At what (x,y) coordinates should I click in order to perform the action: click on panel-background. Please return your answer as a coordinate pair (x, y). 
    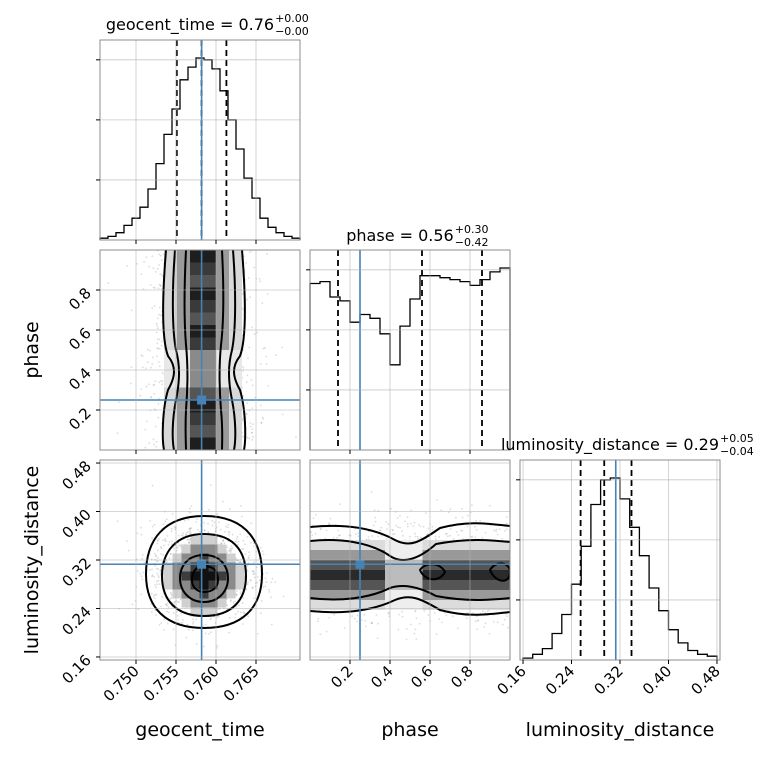
    Looking at the image, I should click on (200, 140).